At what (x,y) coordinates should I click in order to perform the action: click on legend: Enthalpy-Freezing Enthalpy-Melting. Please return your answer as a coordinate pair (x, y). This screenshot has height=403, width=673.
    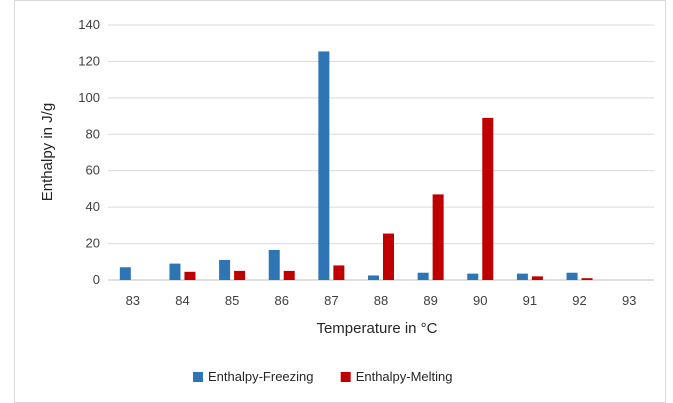
    Looking at the image, I should click on (323, 376).